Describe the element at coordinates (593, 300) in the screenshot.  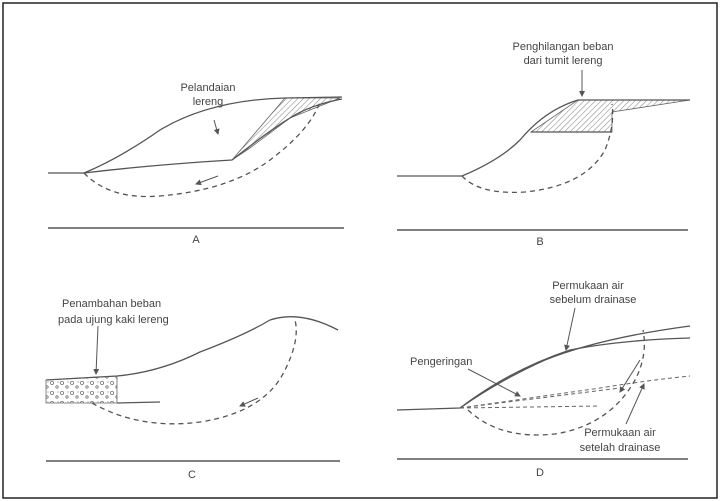
I see `panel-d-top-label-line2: sebelum drainase` at that location.